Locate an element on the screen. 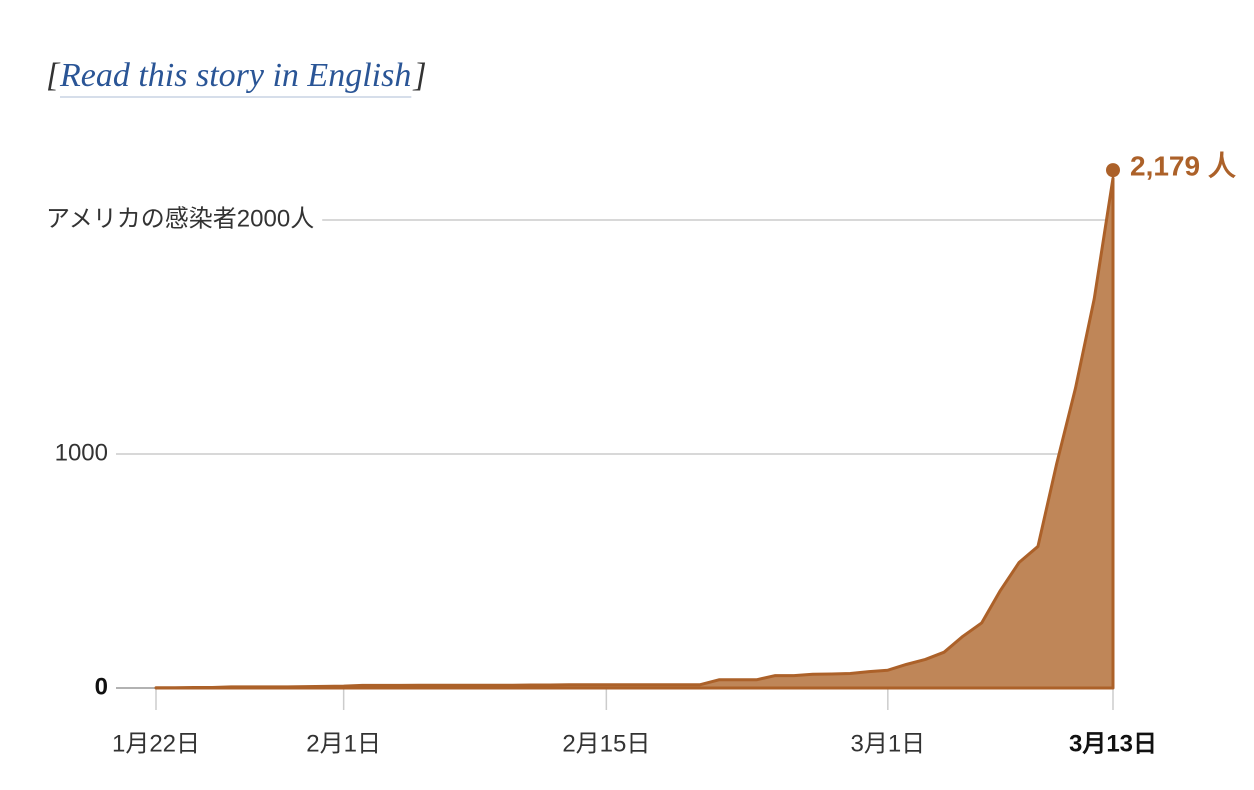  x-tick-label: 3月13日 is located at coordinates (1113, 743).